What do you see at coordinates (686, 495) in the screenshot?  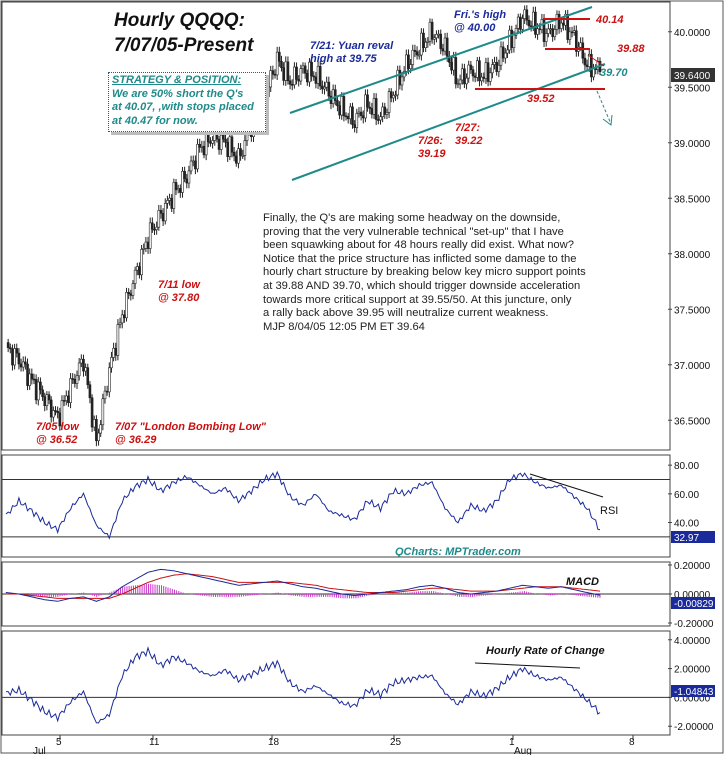 I see `indicator-tick-label: 60.00` at bounding box center [686, 495].